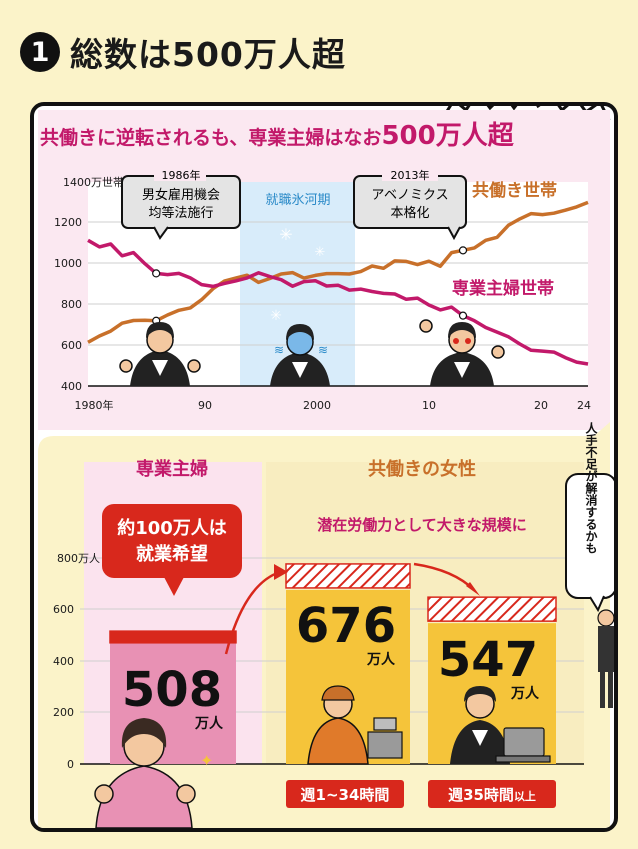 This screenshot has height=849, width=638. I want to click on caption-part-time: 週1~34時間, so click(345, 794).